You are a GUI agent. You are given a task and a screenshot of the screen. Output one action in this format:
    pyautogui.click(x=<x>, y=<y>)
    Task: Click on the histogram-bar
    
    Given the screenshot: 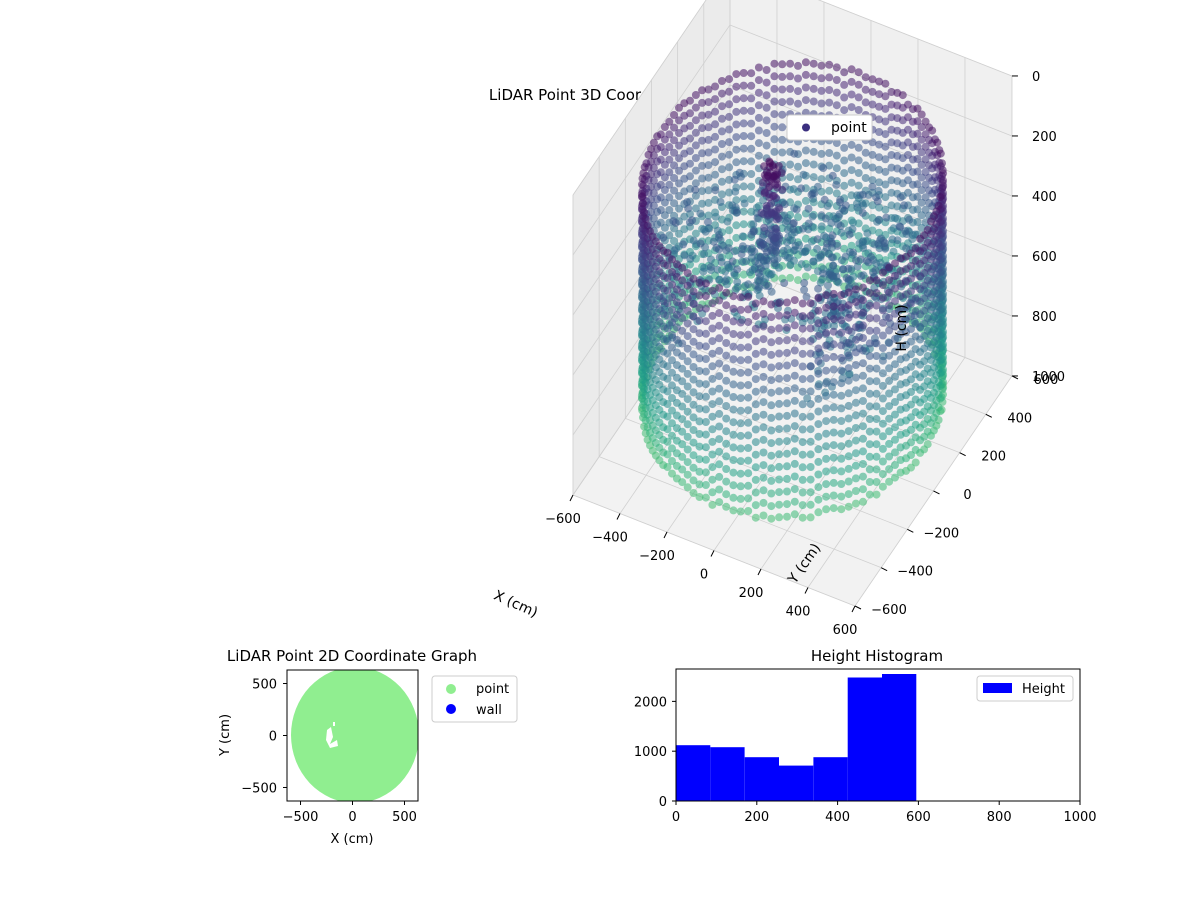 What is the action you would take?
    pyautogui.click(x=693, y=773)
    